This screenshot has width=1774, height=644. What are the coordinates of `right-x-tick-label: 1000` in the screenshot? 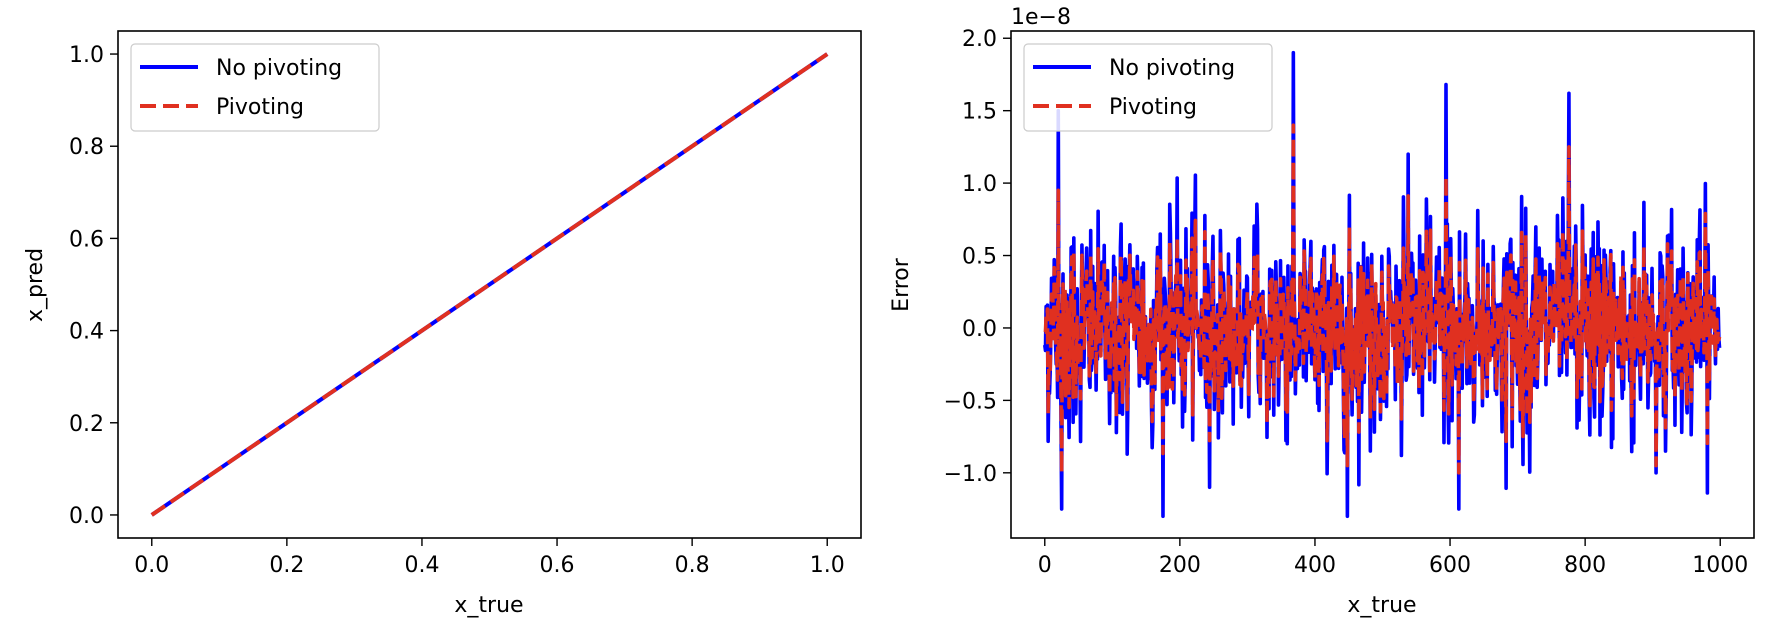 It's located at (1720, 565).